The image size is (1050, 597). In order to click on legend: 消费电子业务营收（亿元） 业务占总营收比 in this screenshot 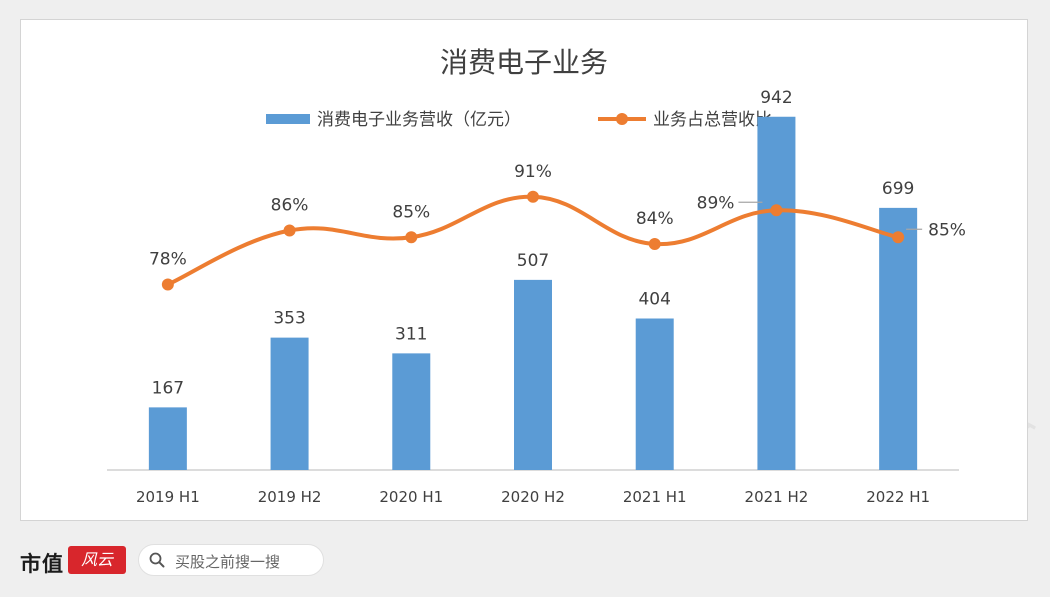, I will do `click(519, 120)`.